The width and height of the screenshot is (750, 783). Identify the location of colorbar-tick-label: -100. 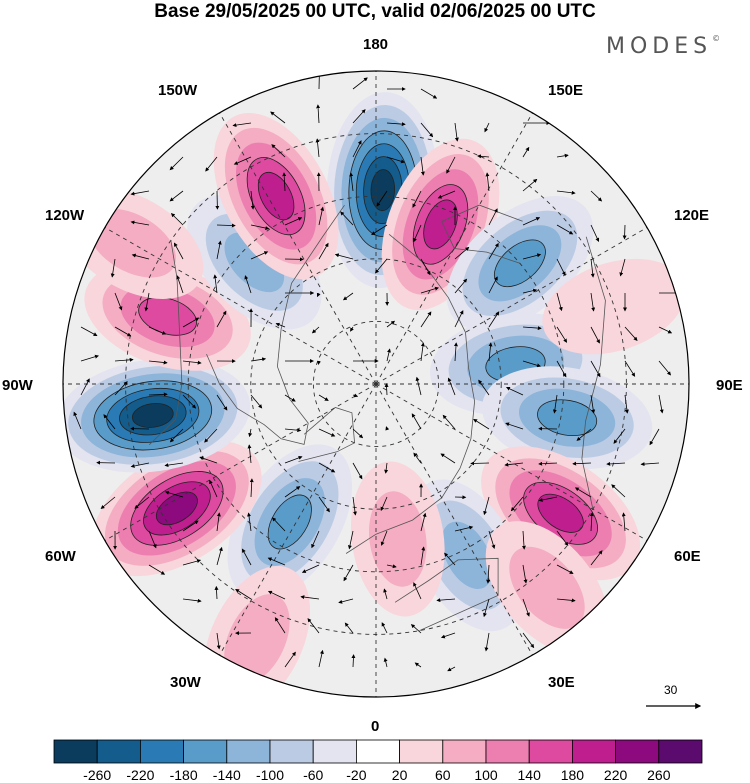
(270, 775).